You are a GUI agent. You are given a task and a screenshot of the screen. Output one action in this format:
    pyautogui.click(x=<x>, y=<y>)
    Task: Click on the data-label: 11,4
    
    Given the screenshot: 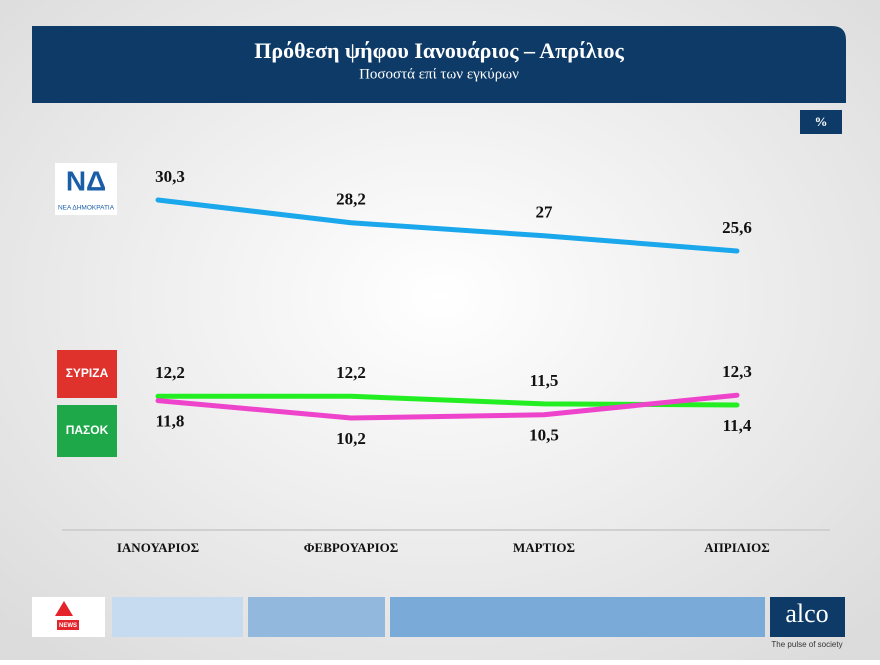 What is the action you would take?
    pyautogui.click(x=737, y=425)
    